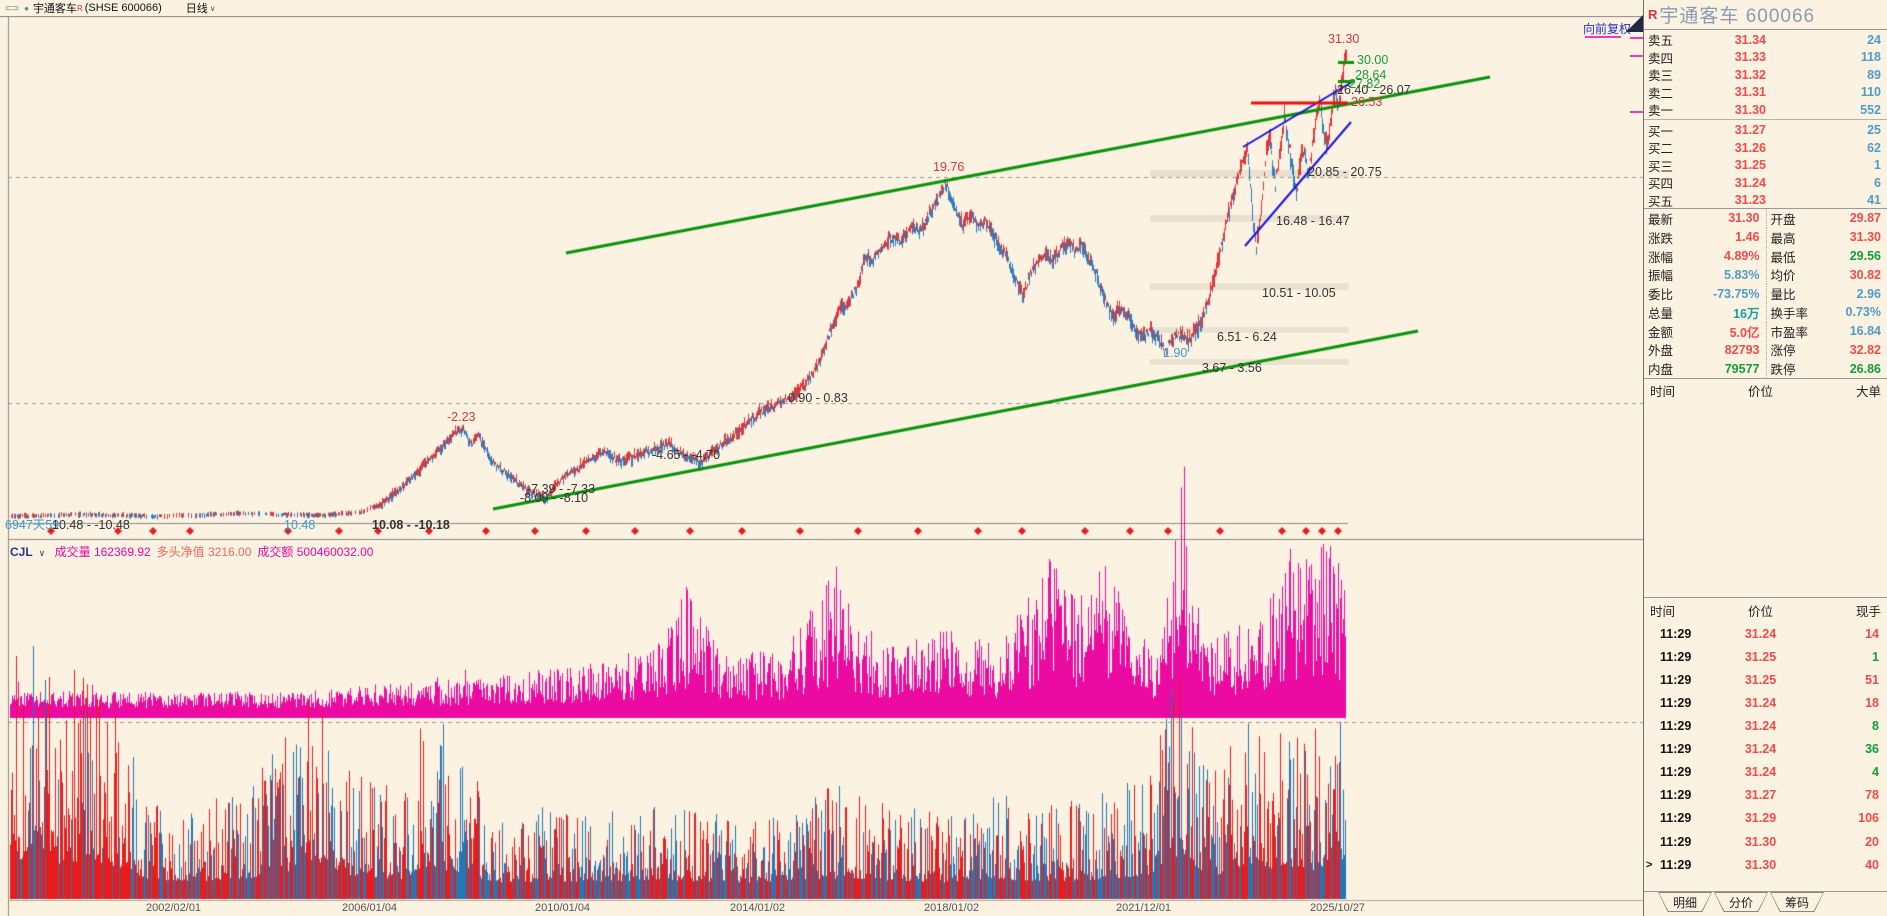 The image size is (1887, 916). I want to click on ask-row-4: 卖二 31.31 110, so click(1765, 92).